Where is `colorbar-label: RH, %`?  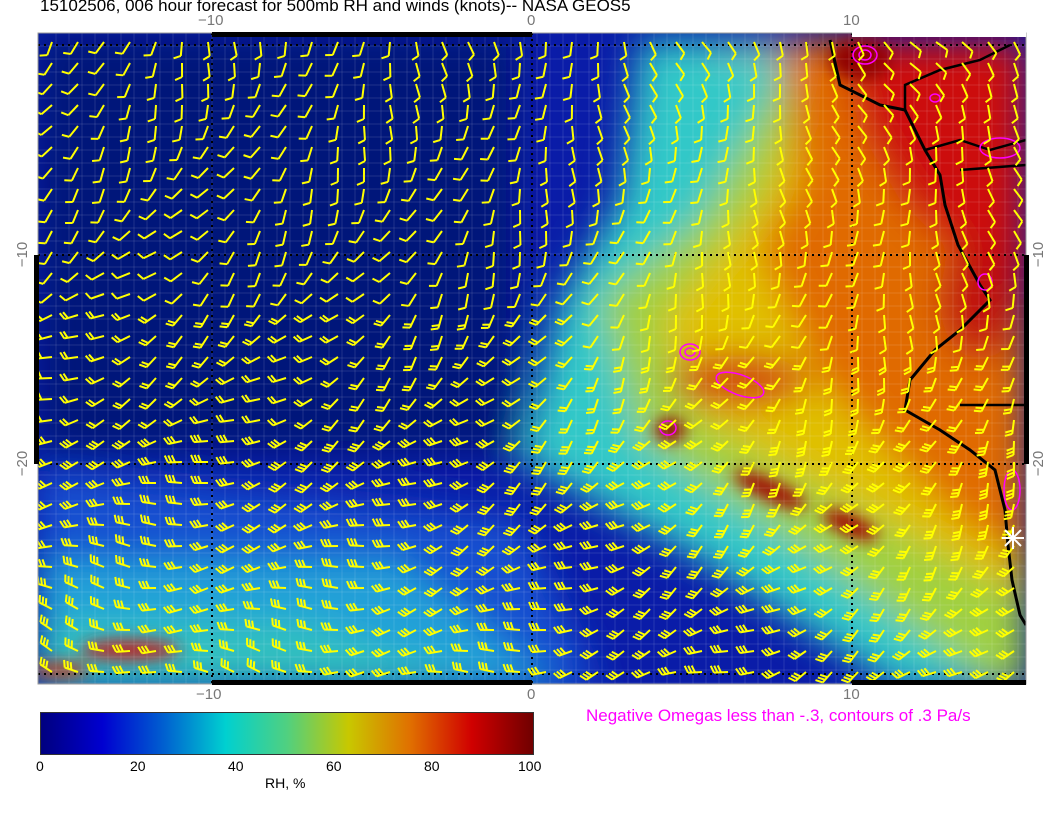 colorbar-label: RH, % is located at coordinates (285, 783).